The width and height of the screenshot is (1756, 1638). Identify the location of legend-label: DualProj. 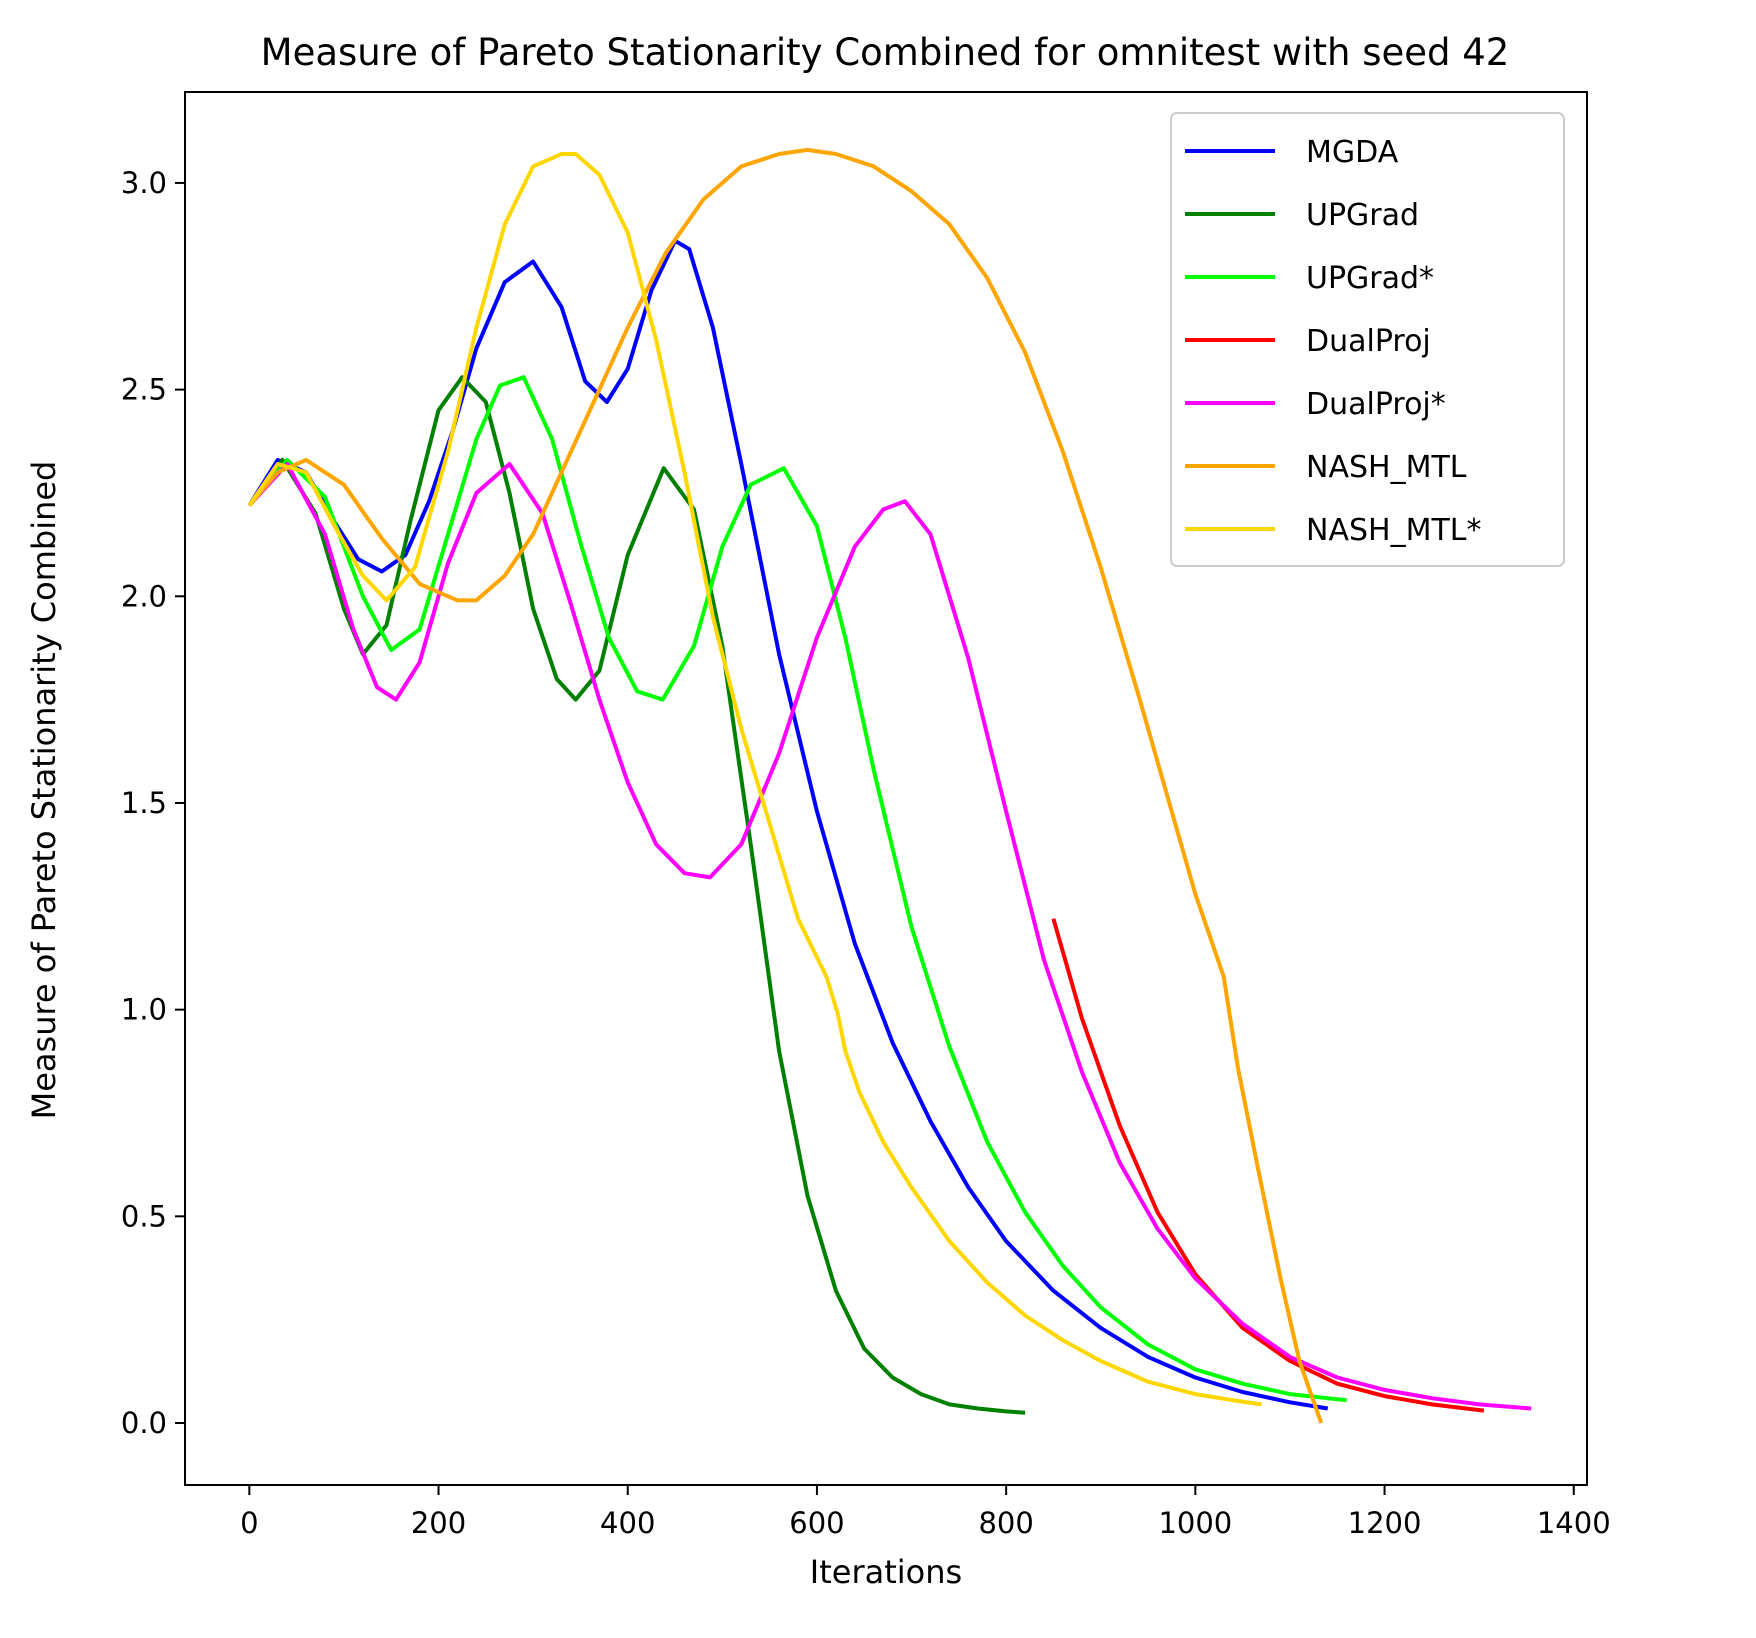
(1368, 341).